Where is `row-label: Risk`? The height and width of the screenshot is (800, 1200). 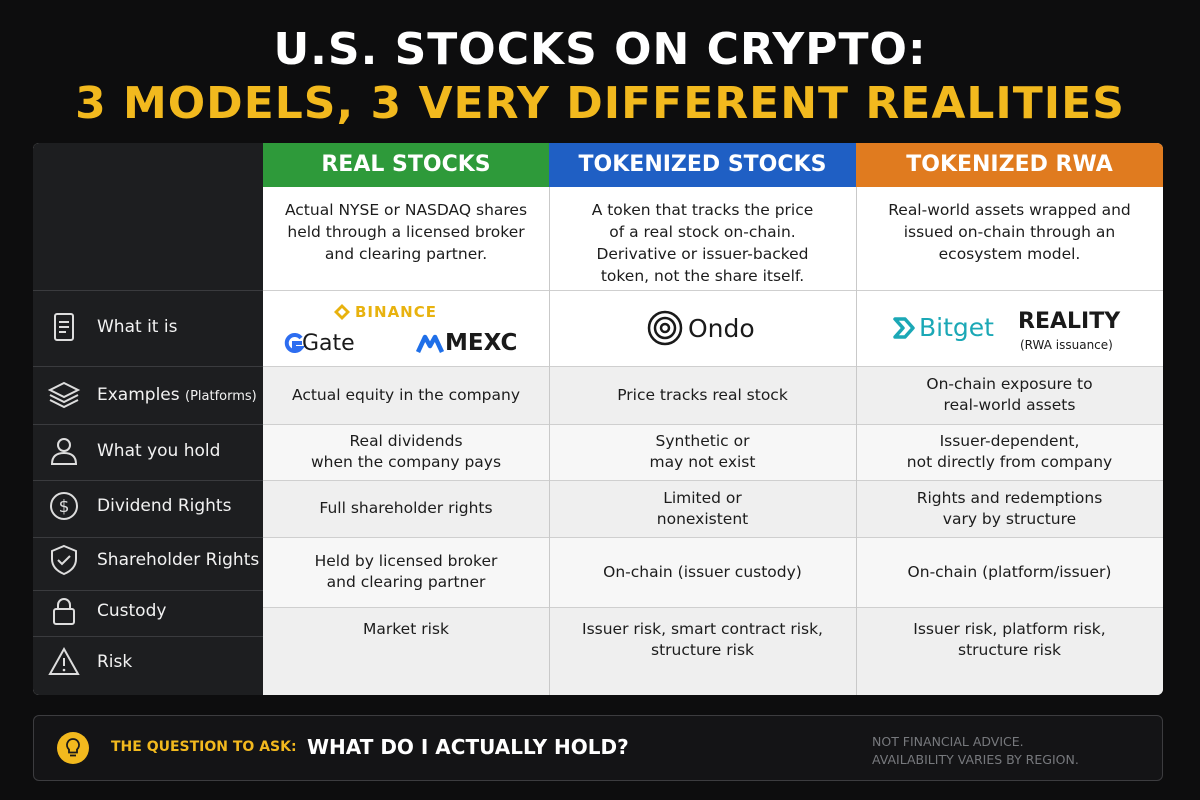 row-label: Risk is located at coordinates (114, 662).